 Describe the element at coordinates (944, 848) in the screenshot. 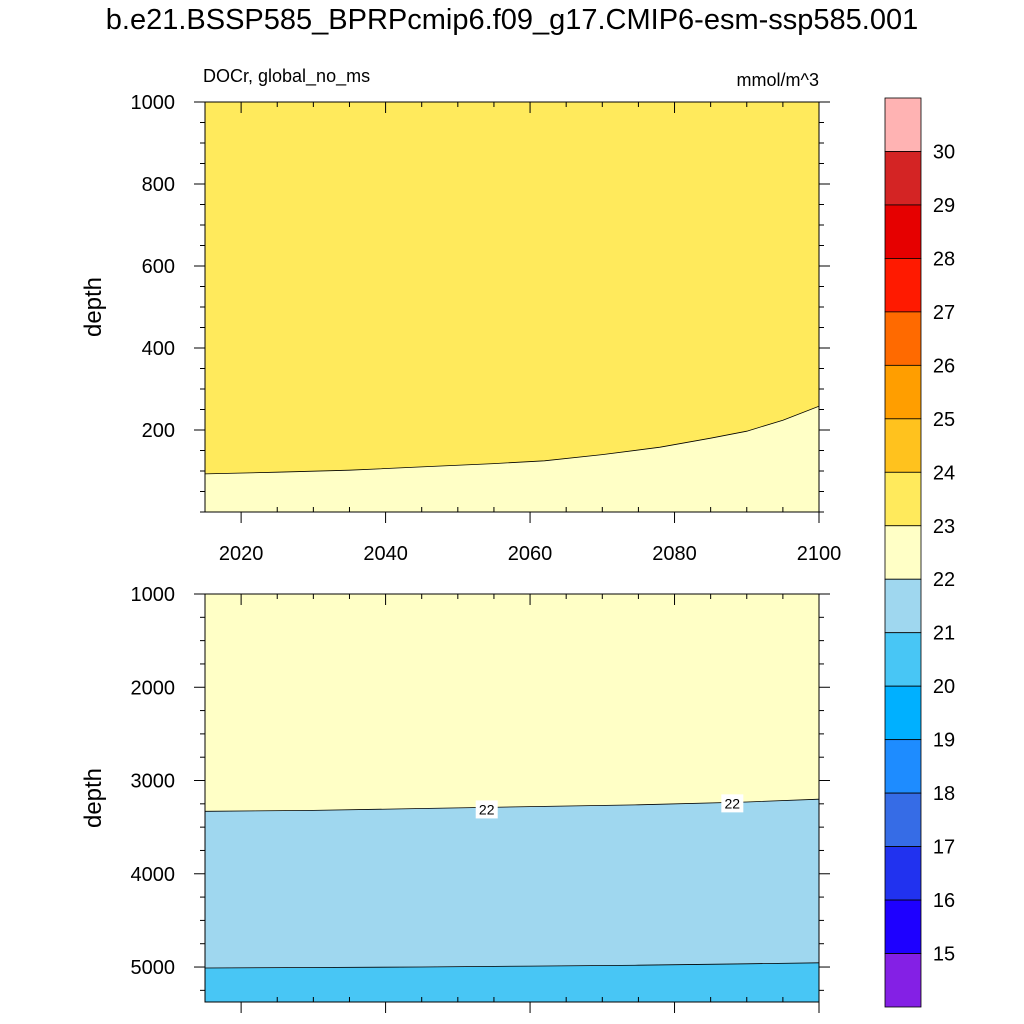

I see `colorbar-label: 17` at that location.